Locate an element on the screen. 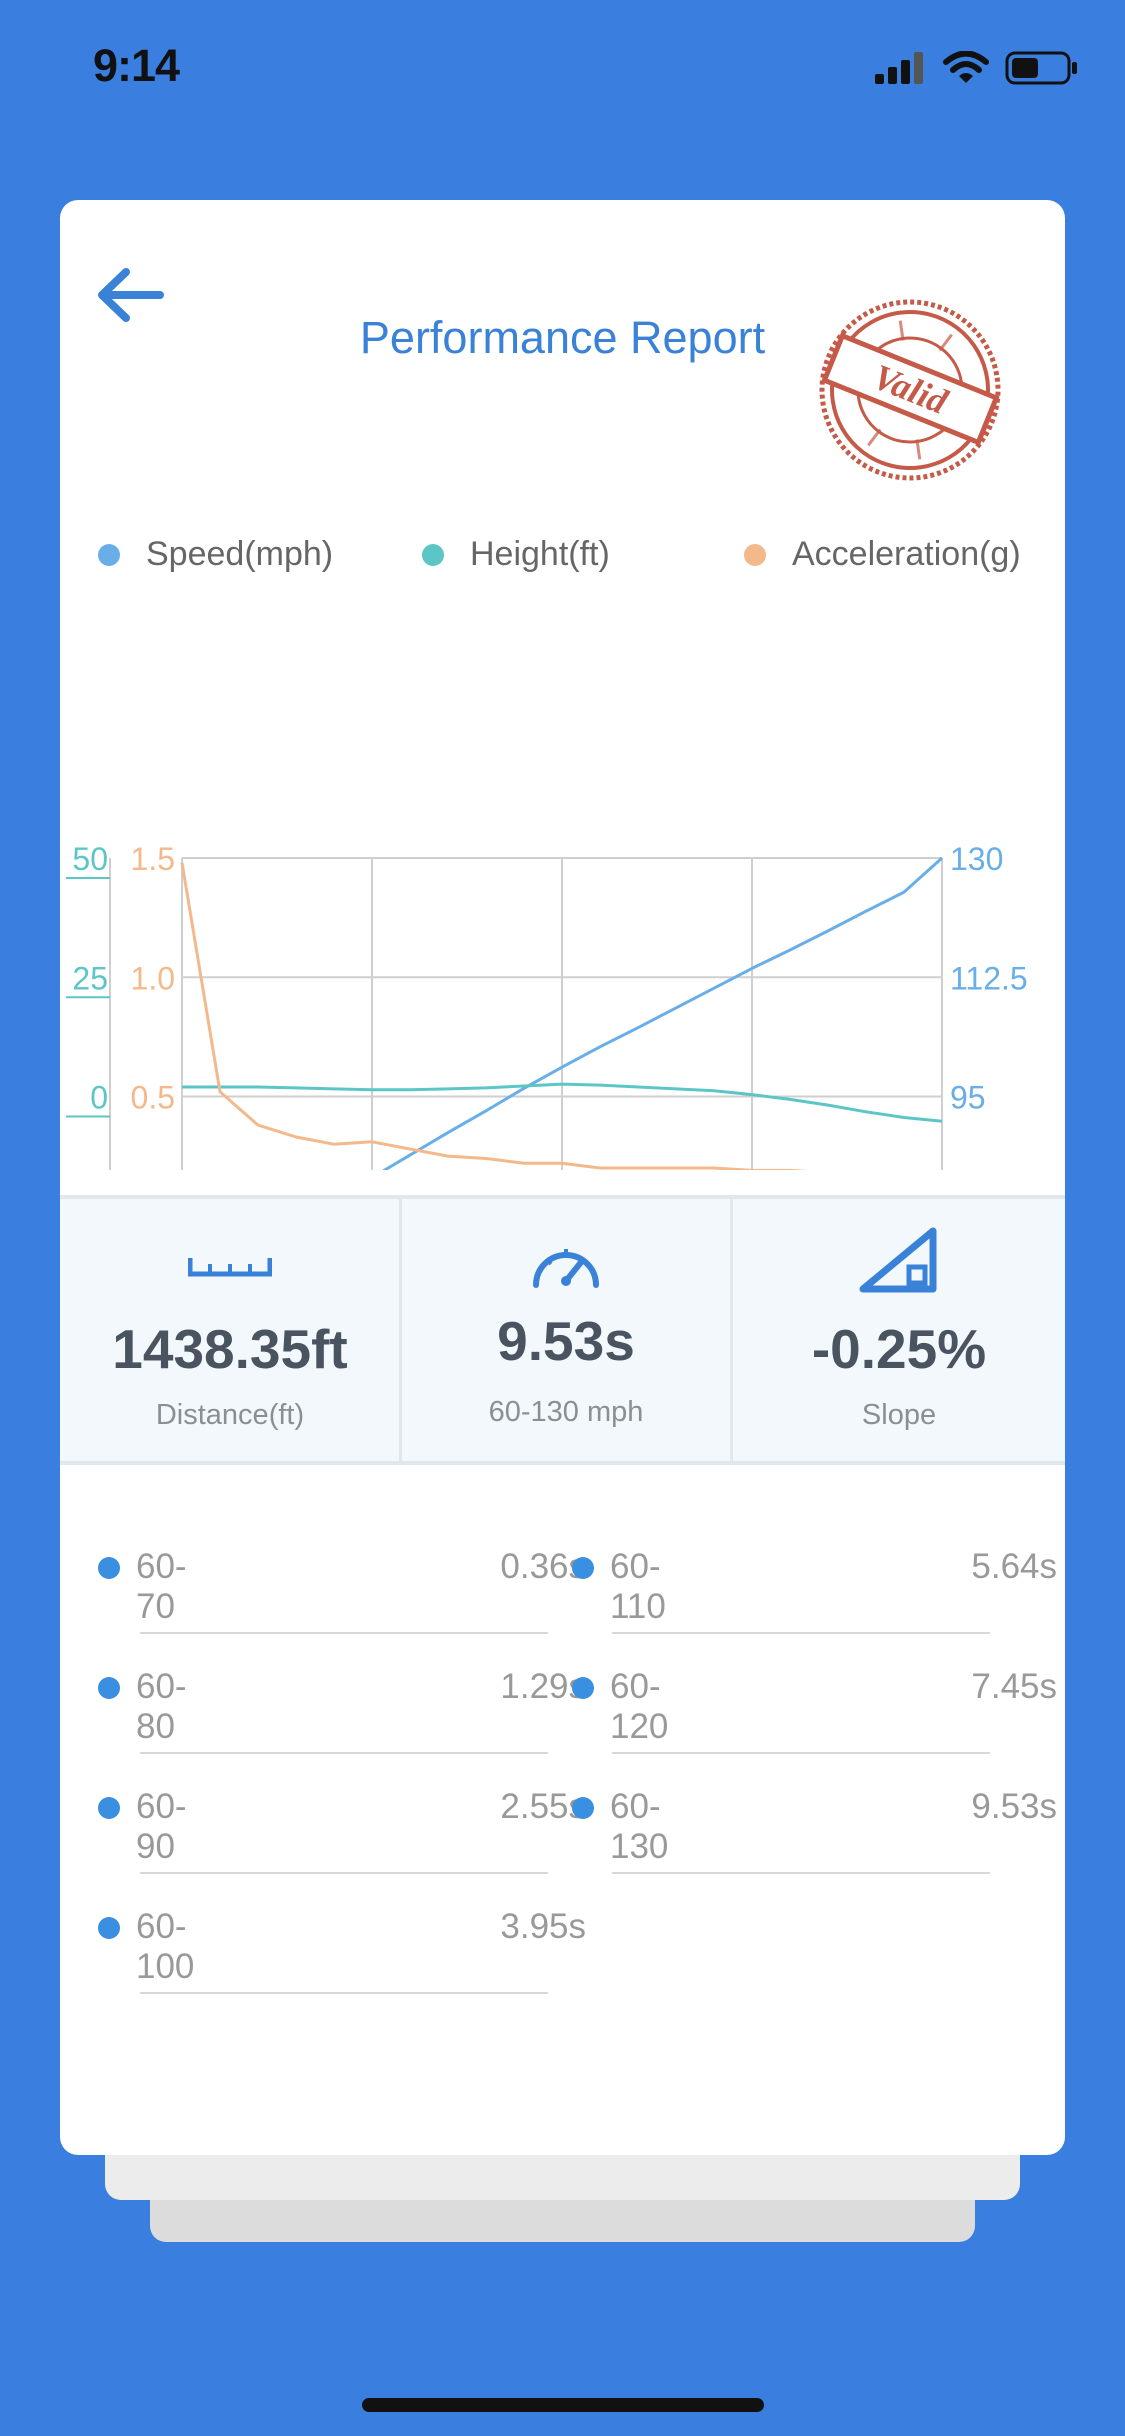 Image resolution: width=1125 pixels, height=2436 pixels. stat-slope-label: Slope is located at coordinates (899, 1415).